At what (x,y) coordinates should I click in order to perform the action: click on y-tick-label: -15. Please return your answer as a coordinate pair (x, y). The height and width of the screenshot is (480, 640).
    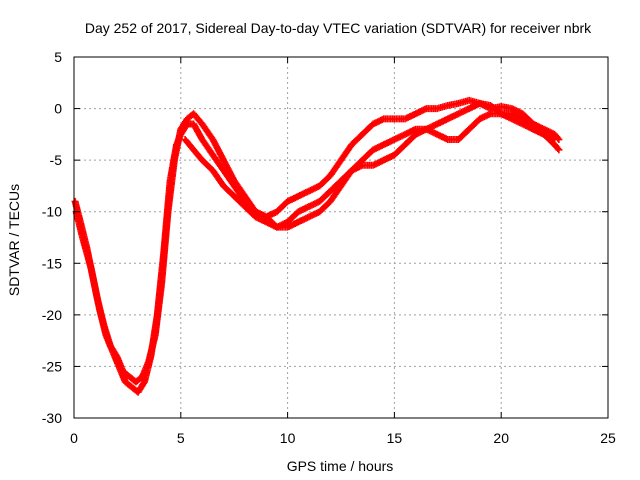
    Looking at the image, I should click on (52, 263).